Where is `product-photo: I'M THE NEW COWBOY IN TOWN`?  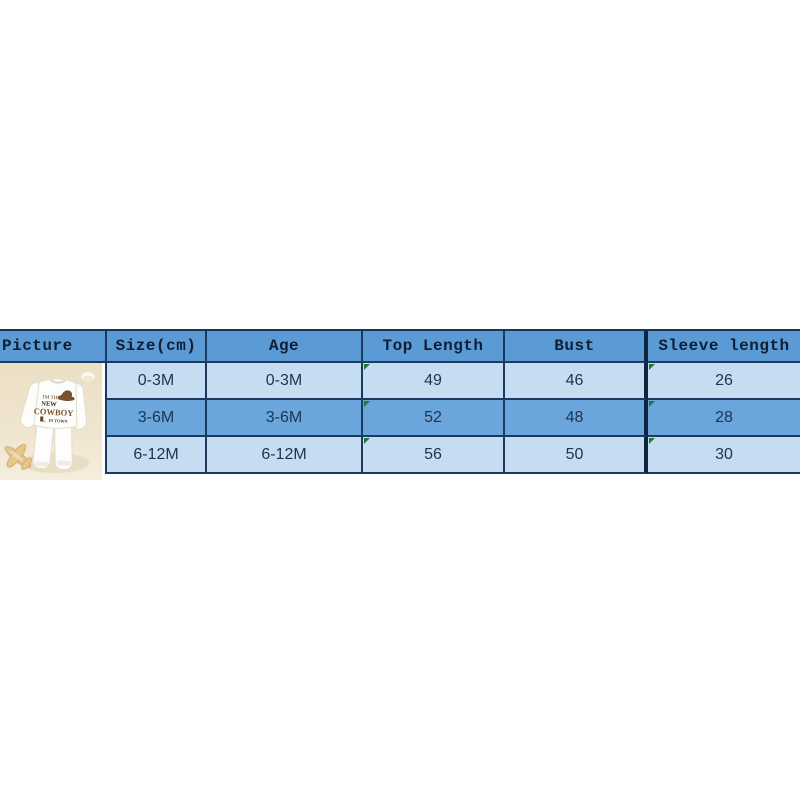 product-photo: I'M THE NEW COWBOY IN TOWN is located at coordinates (51, 421).